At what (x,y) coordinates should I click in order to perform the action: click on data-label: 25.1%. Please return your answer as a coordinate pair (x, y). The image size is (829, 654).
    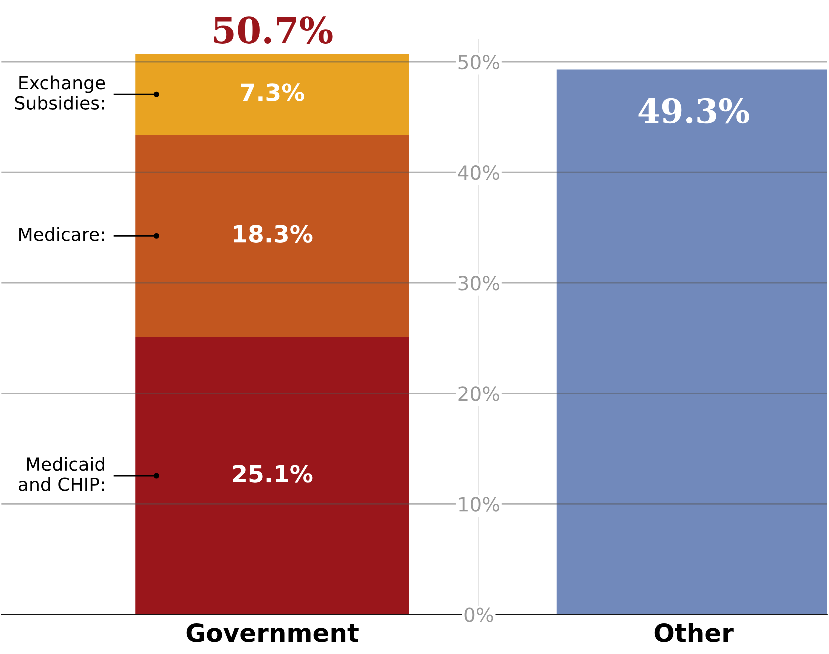
    Looking at the image, I should click on (273, 474).